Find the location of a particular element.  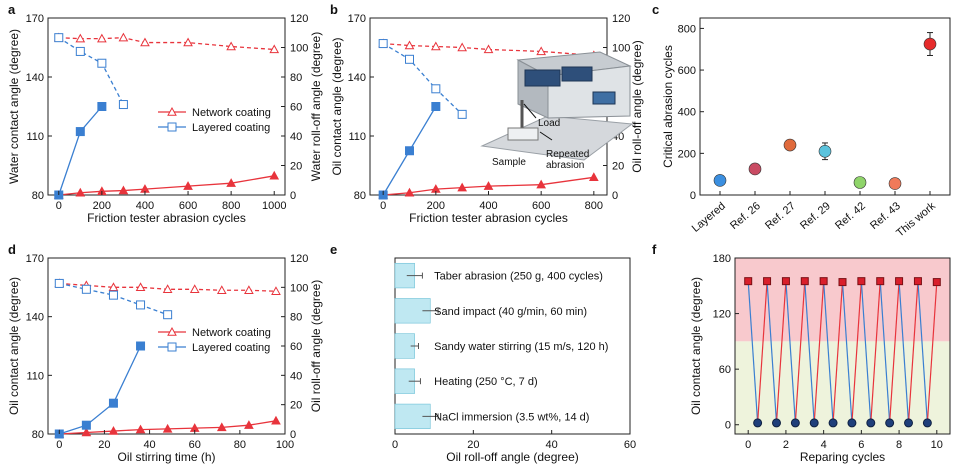

x-tick-label: 600 is located at coordinates (188, 206).